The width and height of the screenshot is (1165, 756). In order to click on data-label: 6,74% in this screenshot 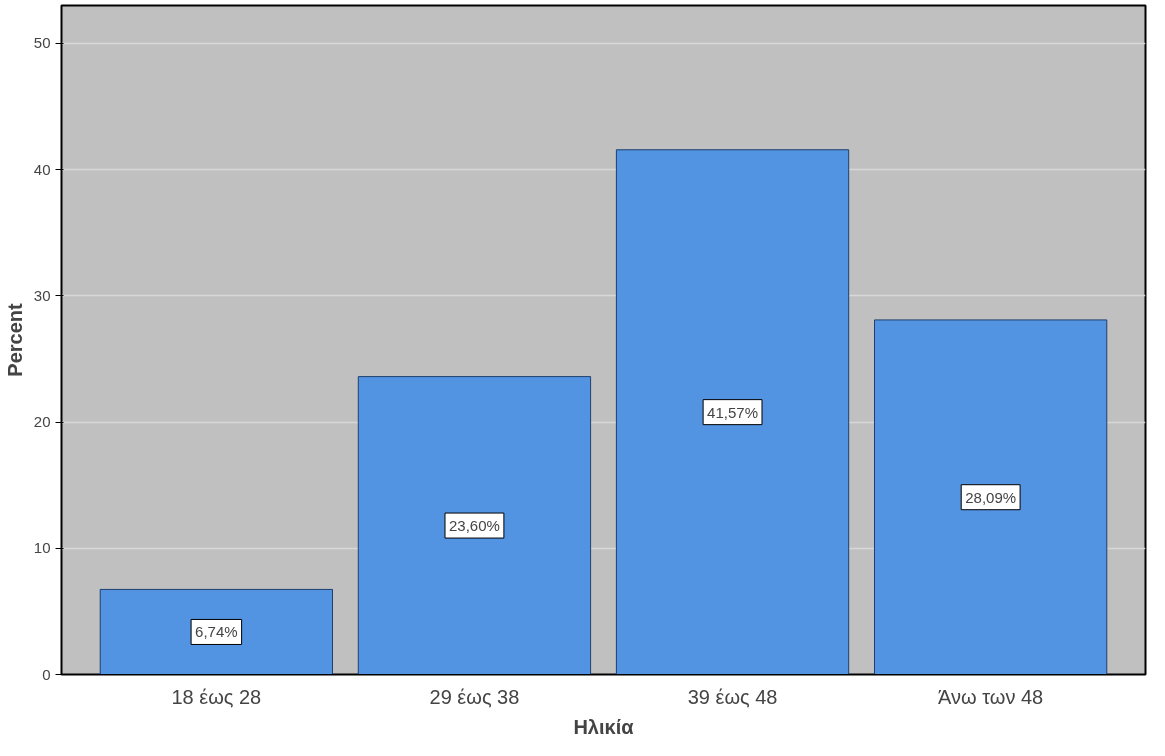, I will do `click(216, 632)`.